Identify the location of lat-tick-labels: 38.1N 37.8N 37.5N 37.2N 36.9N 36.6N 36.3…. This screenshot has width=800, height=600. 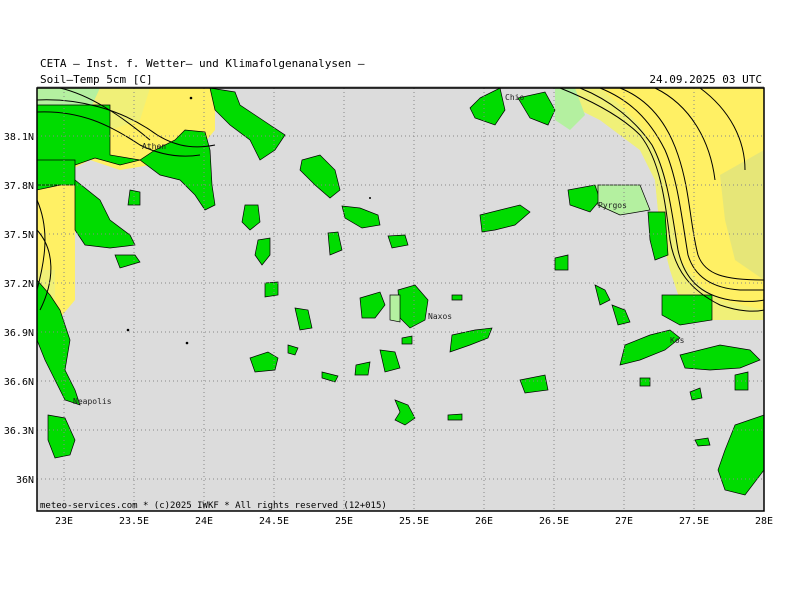
(19, 309).